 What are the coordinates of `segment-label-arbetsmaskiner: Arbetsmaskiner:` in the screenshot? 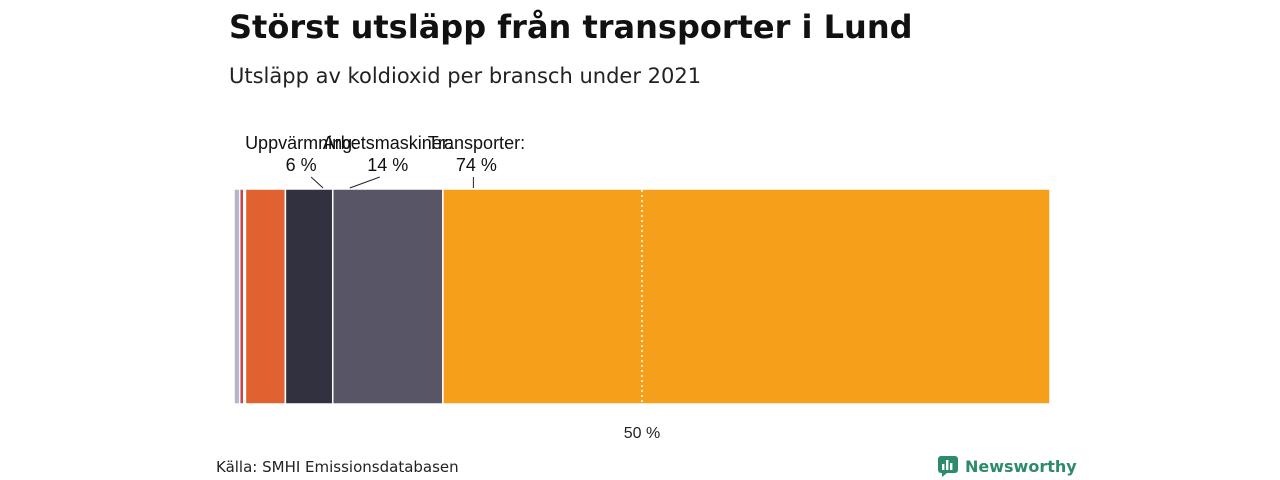 It's located at (388, 143).